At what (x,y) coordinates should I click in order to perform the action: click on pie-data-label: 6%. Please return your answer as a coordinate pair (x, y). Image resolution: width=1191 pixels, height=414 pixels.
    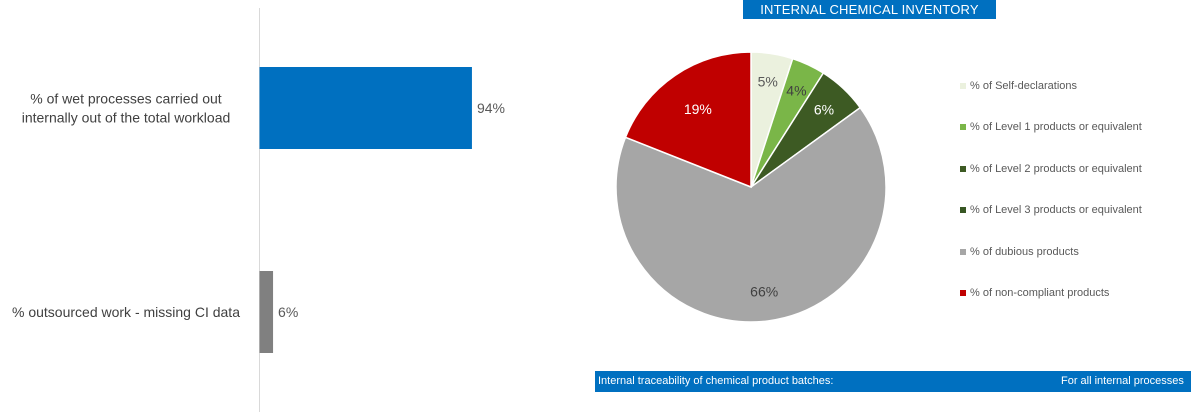
    Looking at the image, I should click on (824, 109).